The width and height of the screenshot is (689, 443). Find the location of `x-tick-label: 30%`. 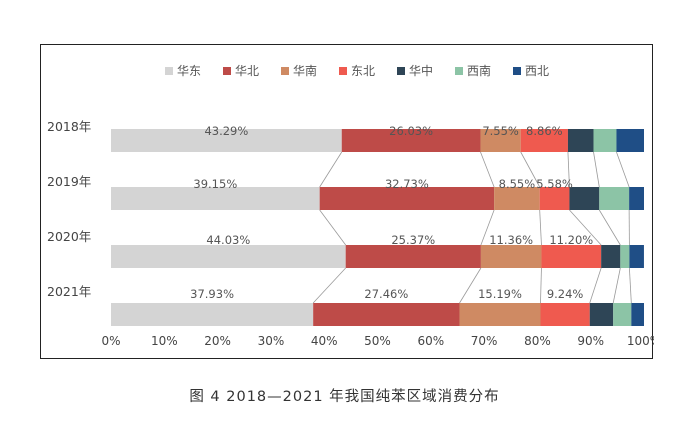

x-tick-label: 30% is located at coordinates (271, 341).